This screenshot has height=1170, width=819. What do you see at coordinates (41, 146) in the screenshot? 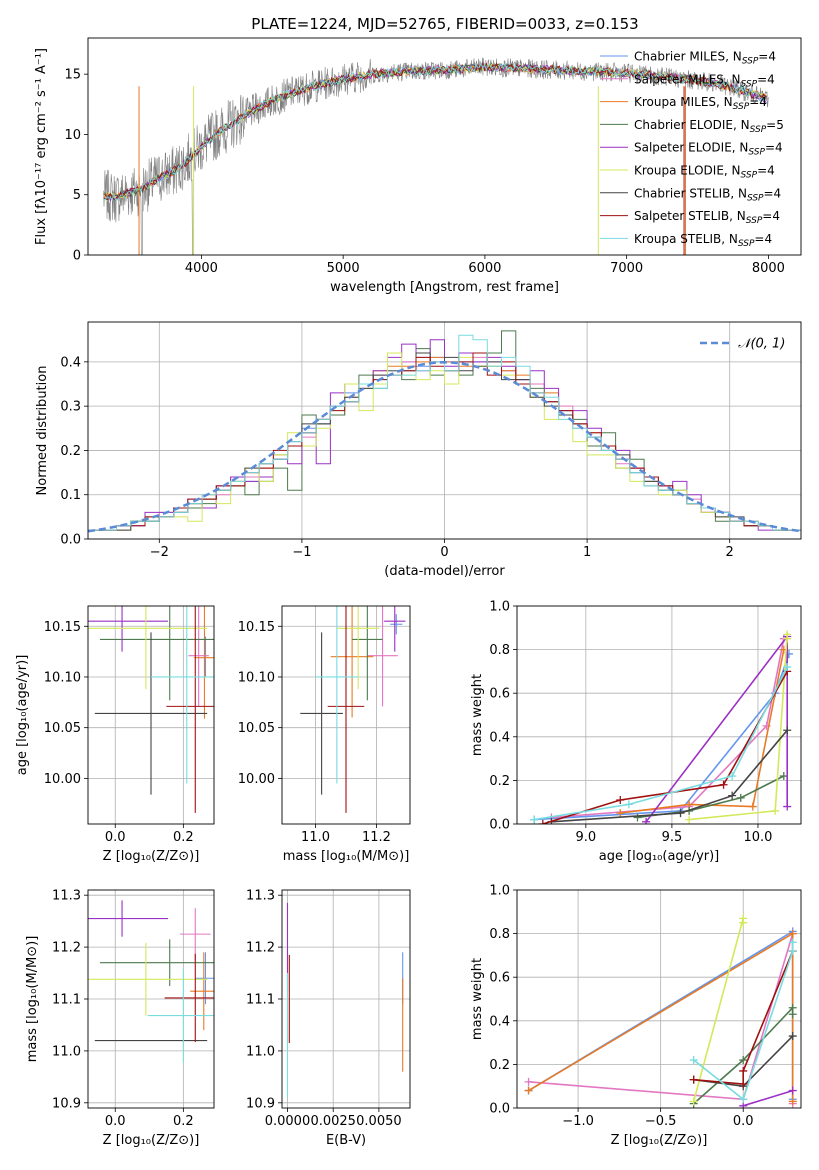
I see `y-axis-label: Flux [fλ10⁻¹⁷ erg cm⁻² s⁻¹ A⁻¹]` at bounding box center [41, 146].